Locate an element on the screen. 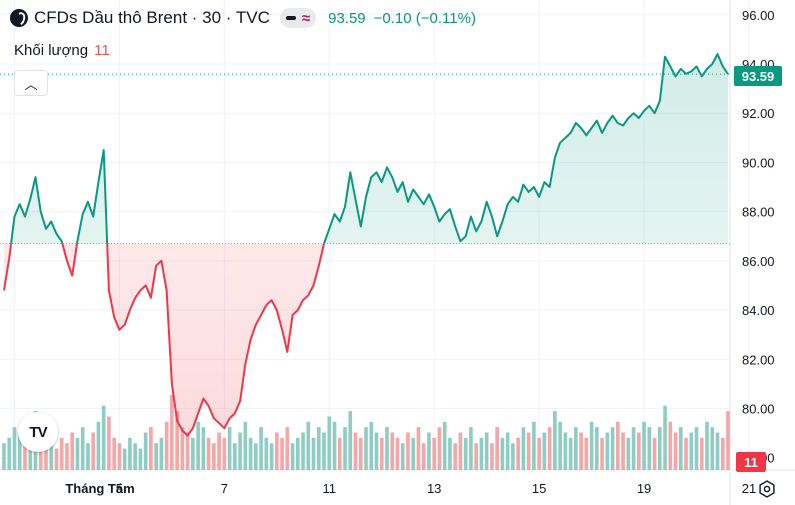  x-tick-label: Tháng Tám is located at coordinates (99, 488).